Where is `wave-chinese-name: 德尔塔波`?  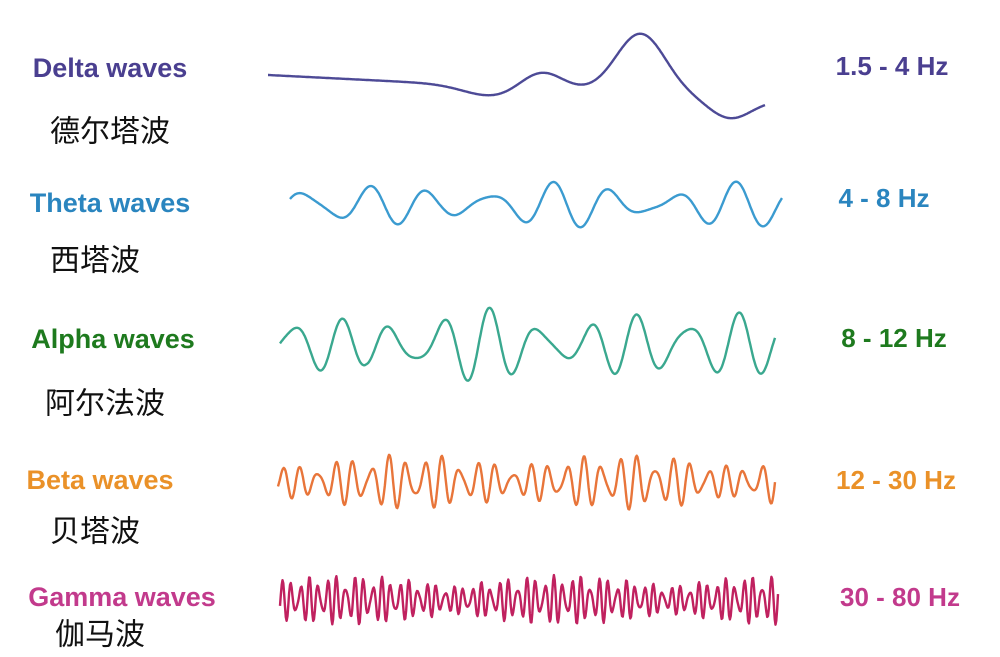
wave-chinese-name: 德尔塔波 is located at coordinates (110, 132).